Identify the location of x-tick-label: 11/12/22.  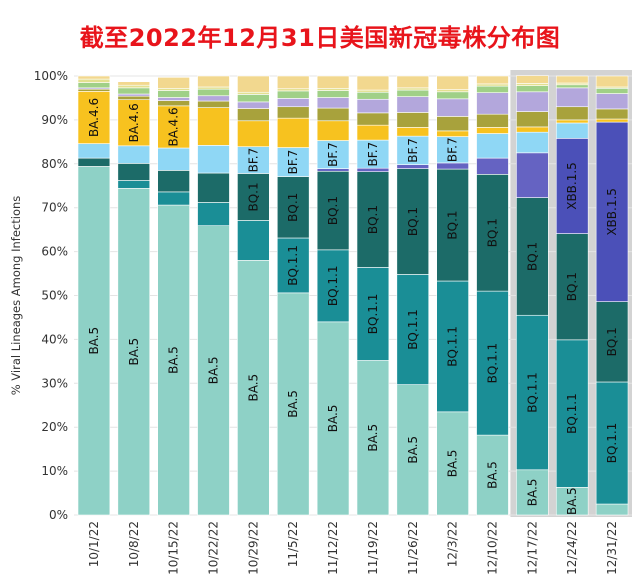
(333, 548).